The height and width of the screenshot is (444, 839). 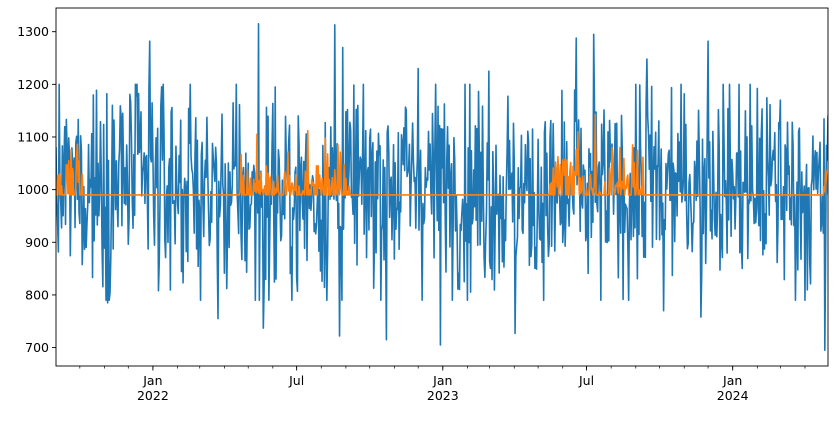 What do you see at coordinates (33, 136) in the screenshot?
I see `y-tick-label: 1100` at bounding box center [33, 136].